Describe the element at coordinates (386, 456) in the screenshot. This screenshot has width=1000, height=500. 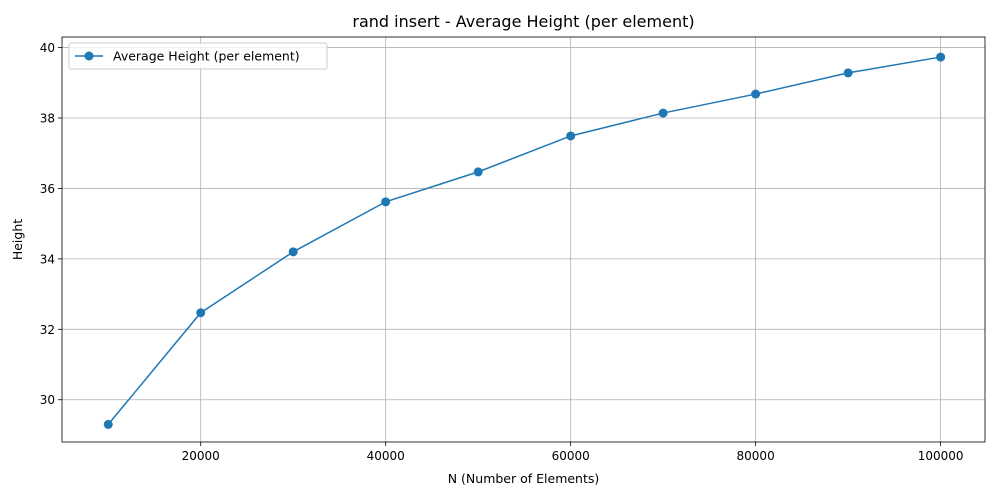
I see `x-tick-label: 40000` at that location.